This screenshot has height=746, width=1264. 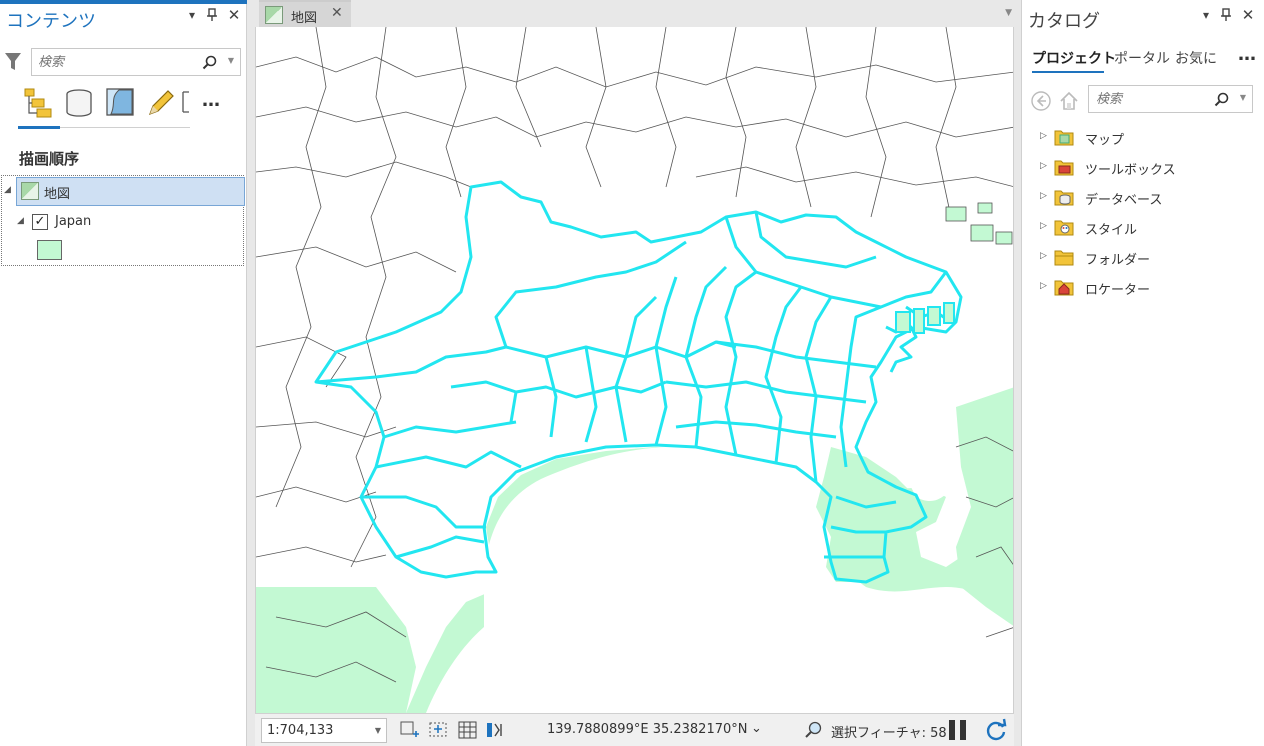 I want to click on catalog-search-input, so click(x=1151, y=99).